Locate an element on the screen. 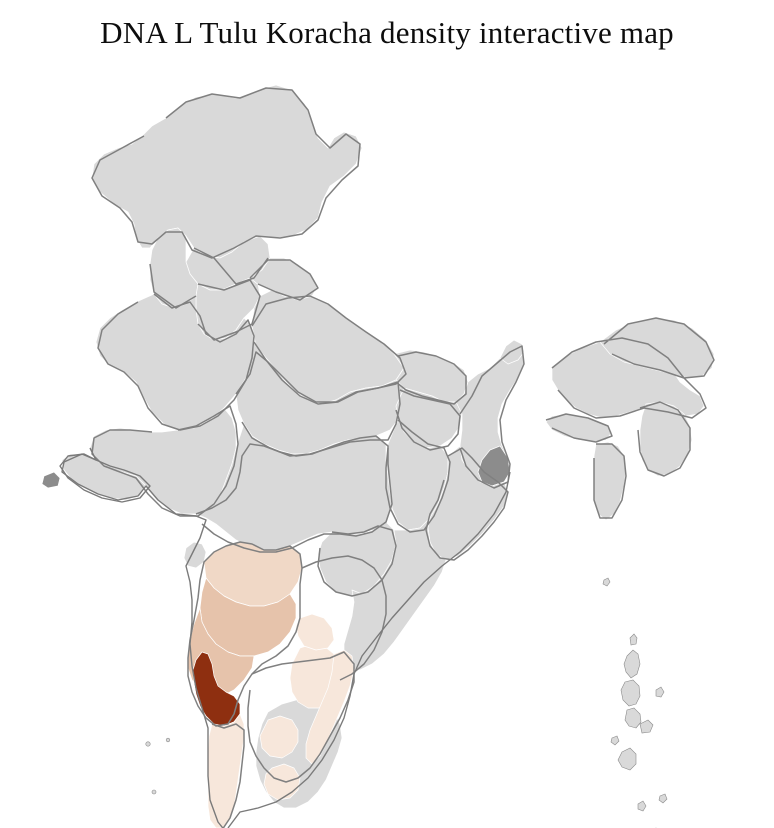 The width and height of the screenshot is (774, 828). state-border-mp is located at coordinates (318, 404).